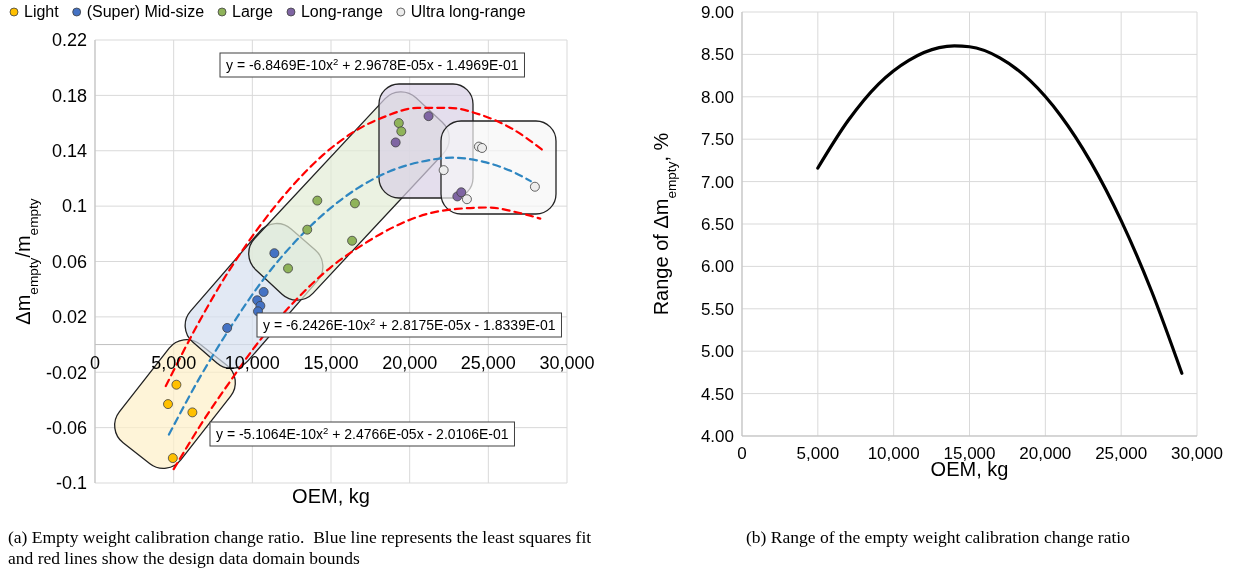 Image resolution: width=1245 pixels, height=578 pixels. Describe the element at coordinates (717, 182) in the screenshot. I see `y-tick-label: 7.00` at that location.